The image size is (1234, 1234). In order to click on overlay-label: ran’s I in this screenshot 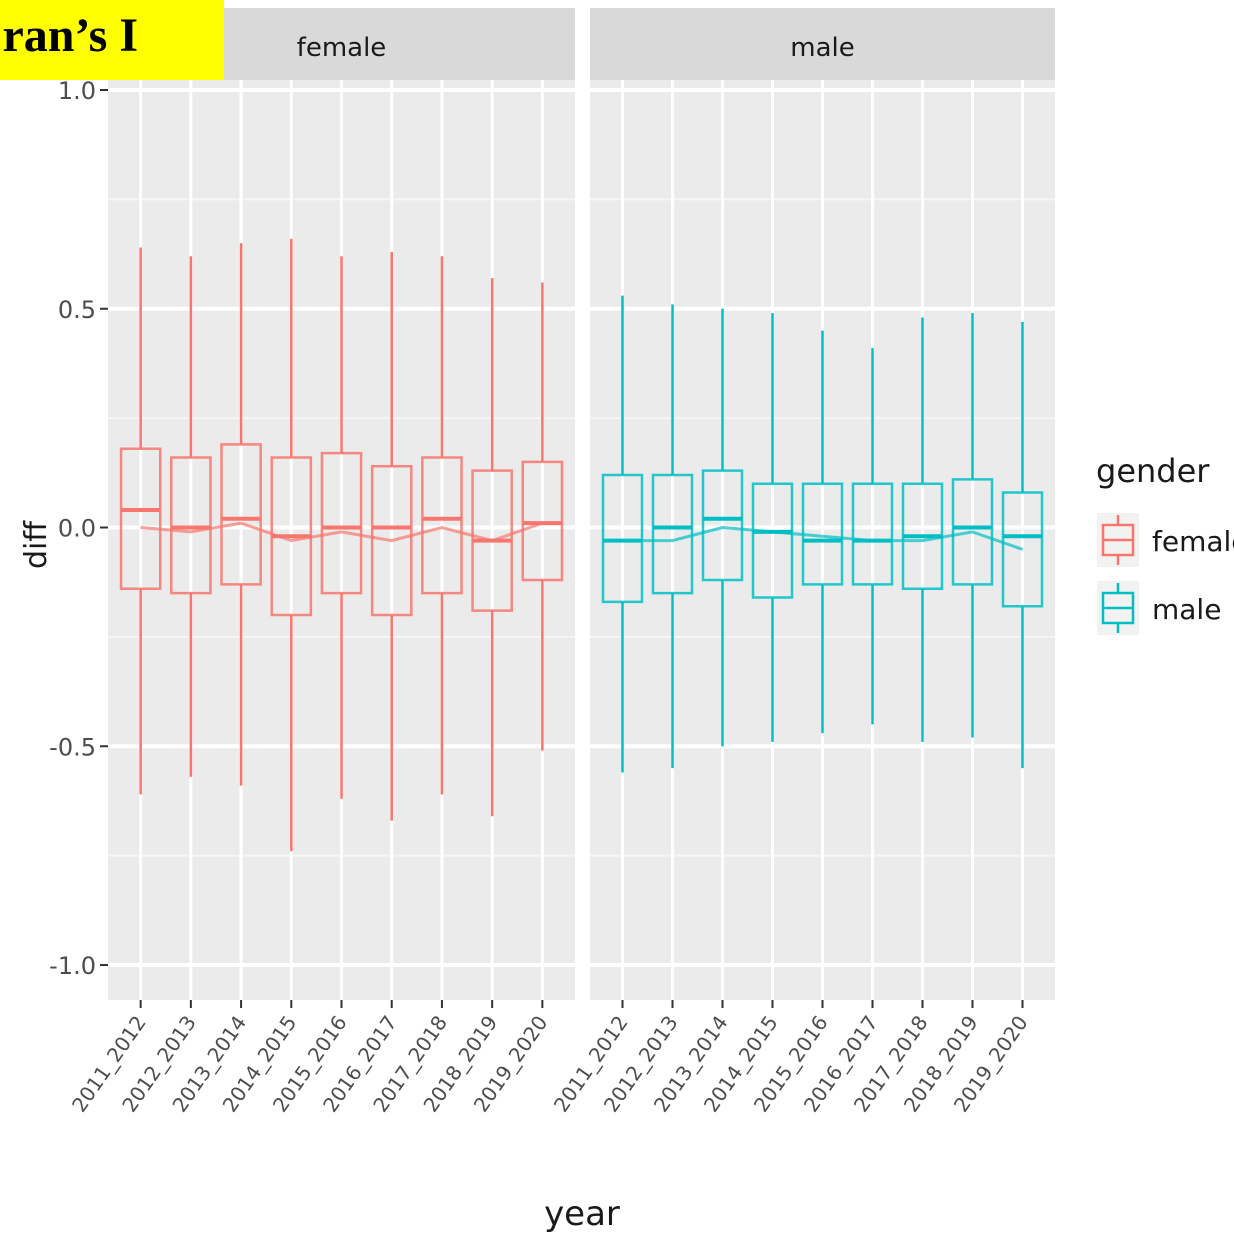, I will do `click(70, 35)`.